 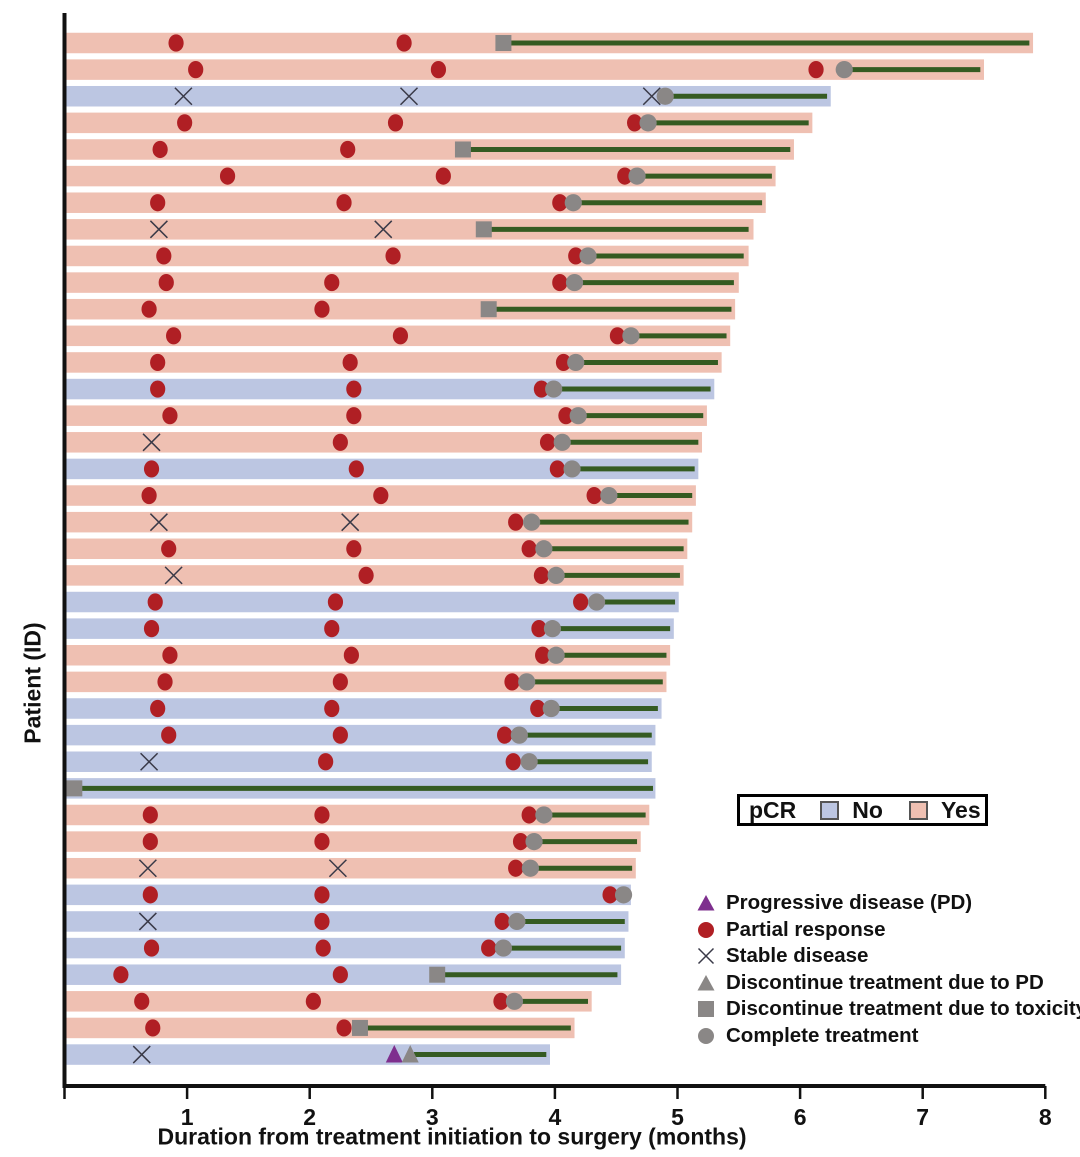 What do you see at coordinates (887, 930) in the screenshot?
I see `legend-item-partial-response: Partial response` at bounding box center [887, 930].